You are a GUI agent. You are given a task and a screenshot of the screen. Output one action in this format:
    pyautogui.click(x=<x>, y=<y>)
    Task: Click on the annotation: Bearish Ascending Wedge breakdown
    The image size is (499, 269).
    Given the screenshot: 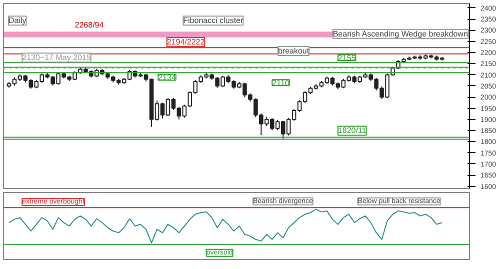 What is the action you would take?
    pyautogui.click(x=400, y=33)
    